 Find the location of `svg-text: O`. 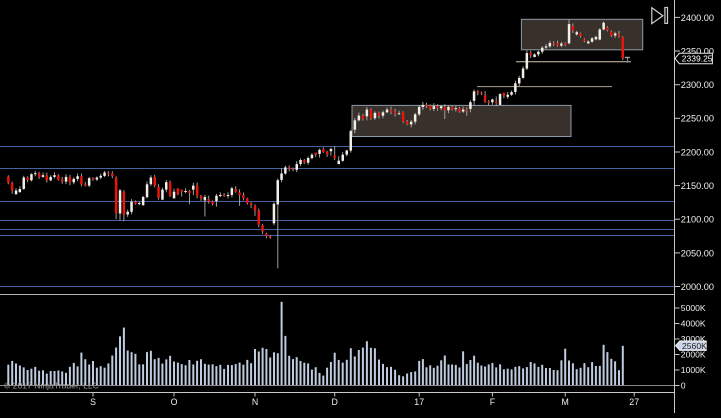

svg-text: O is located at coordinates (174, 402).